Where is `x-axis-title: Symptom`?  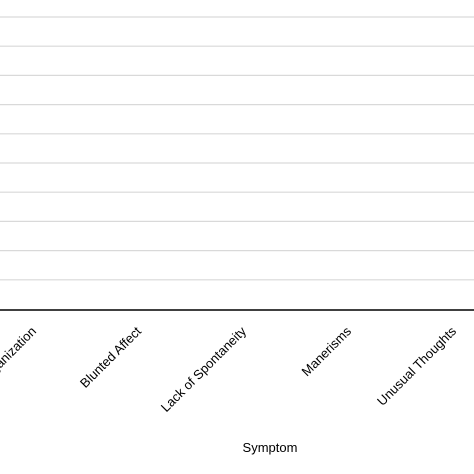
x-axis-title: Symptom is located at coordinates (270, 447).